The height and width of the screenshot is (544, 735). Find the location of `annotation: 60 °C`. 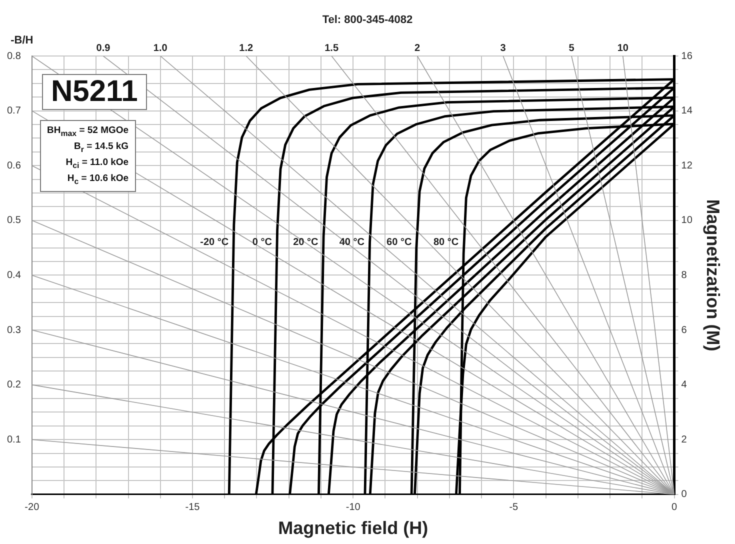

annotation: 60 °C is located at coordinates (399, 242).